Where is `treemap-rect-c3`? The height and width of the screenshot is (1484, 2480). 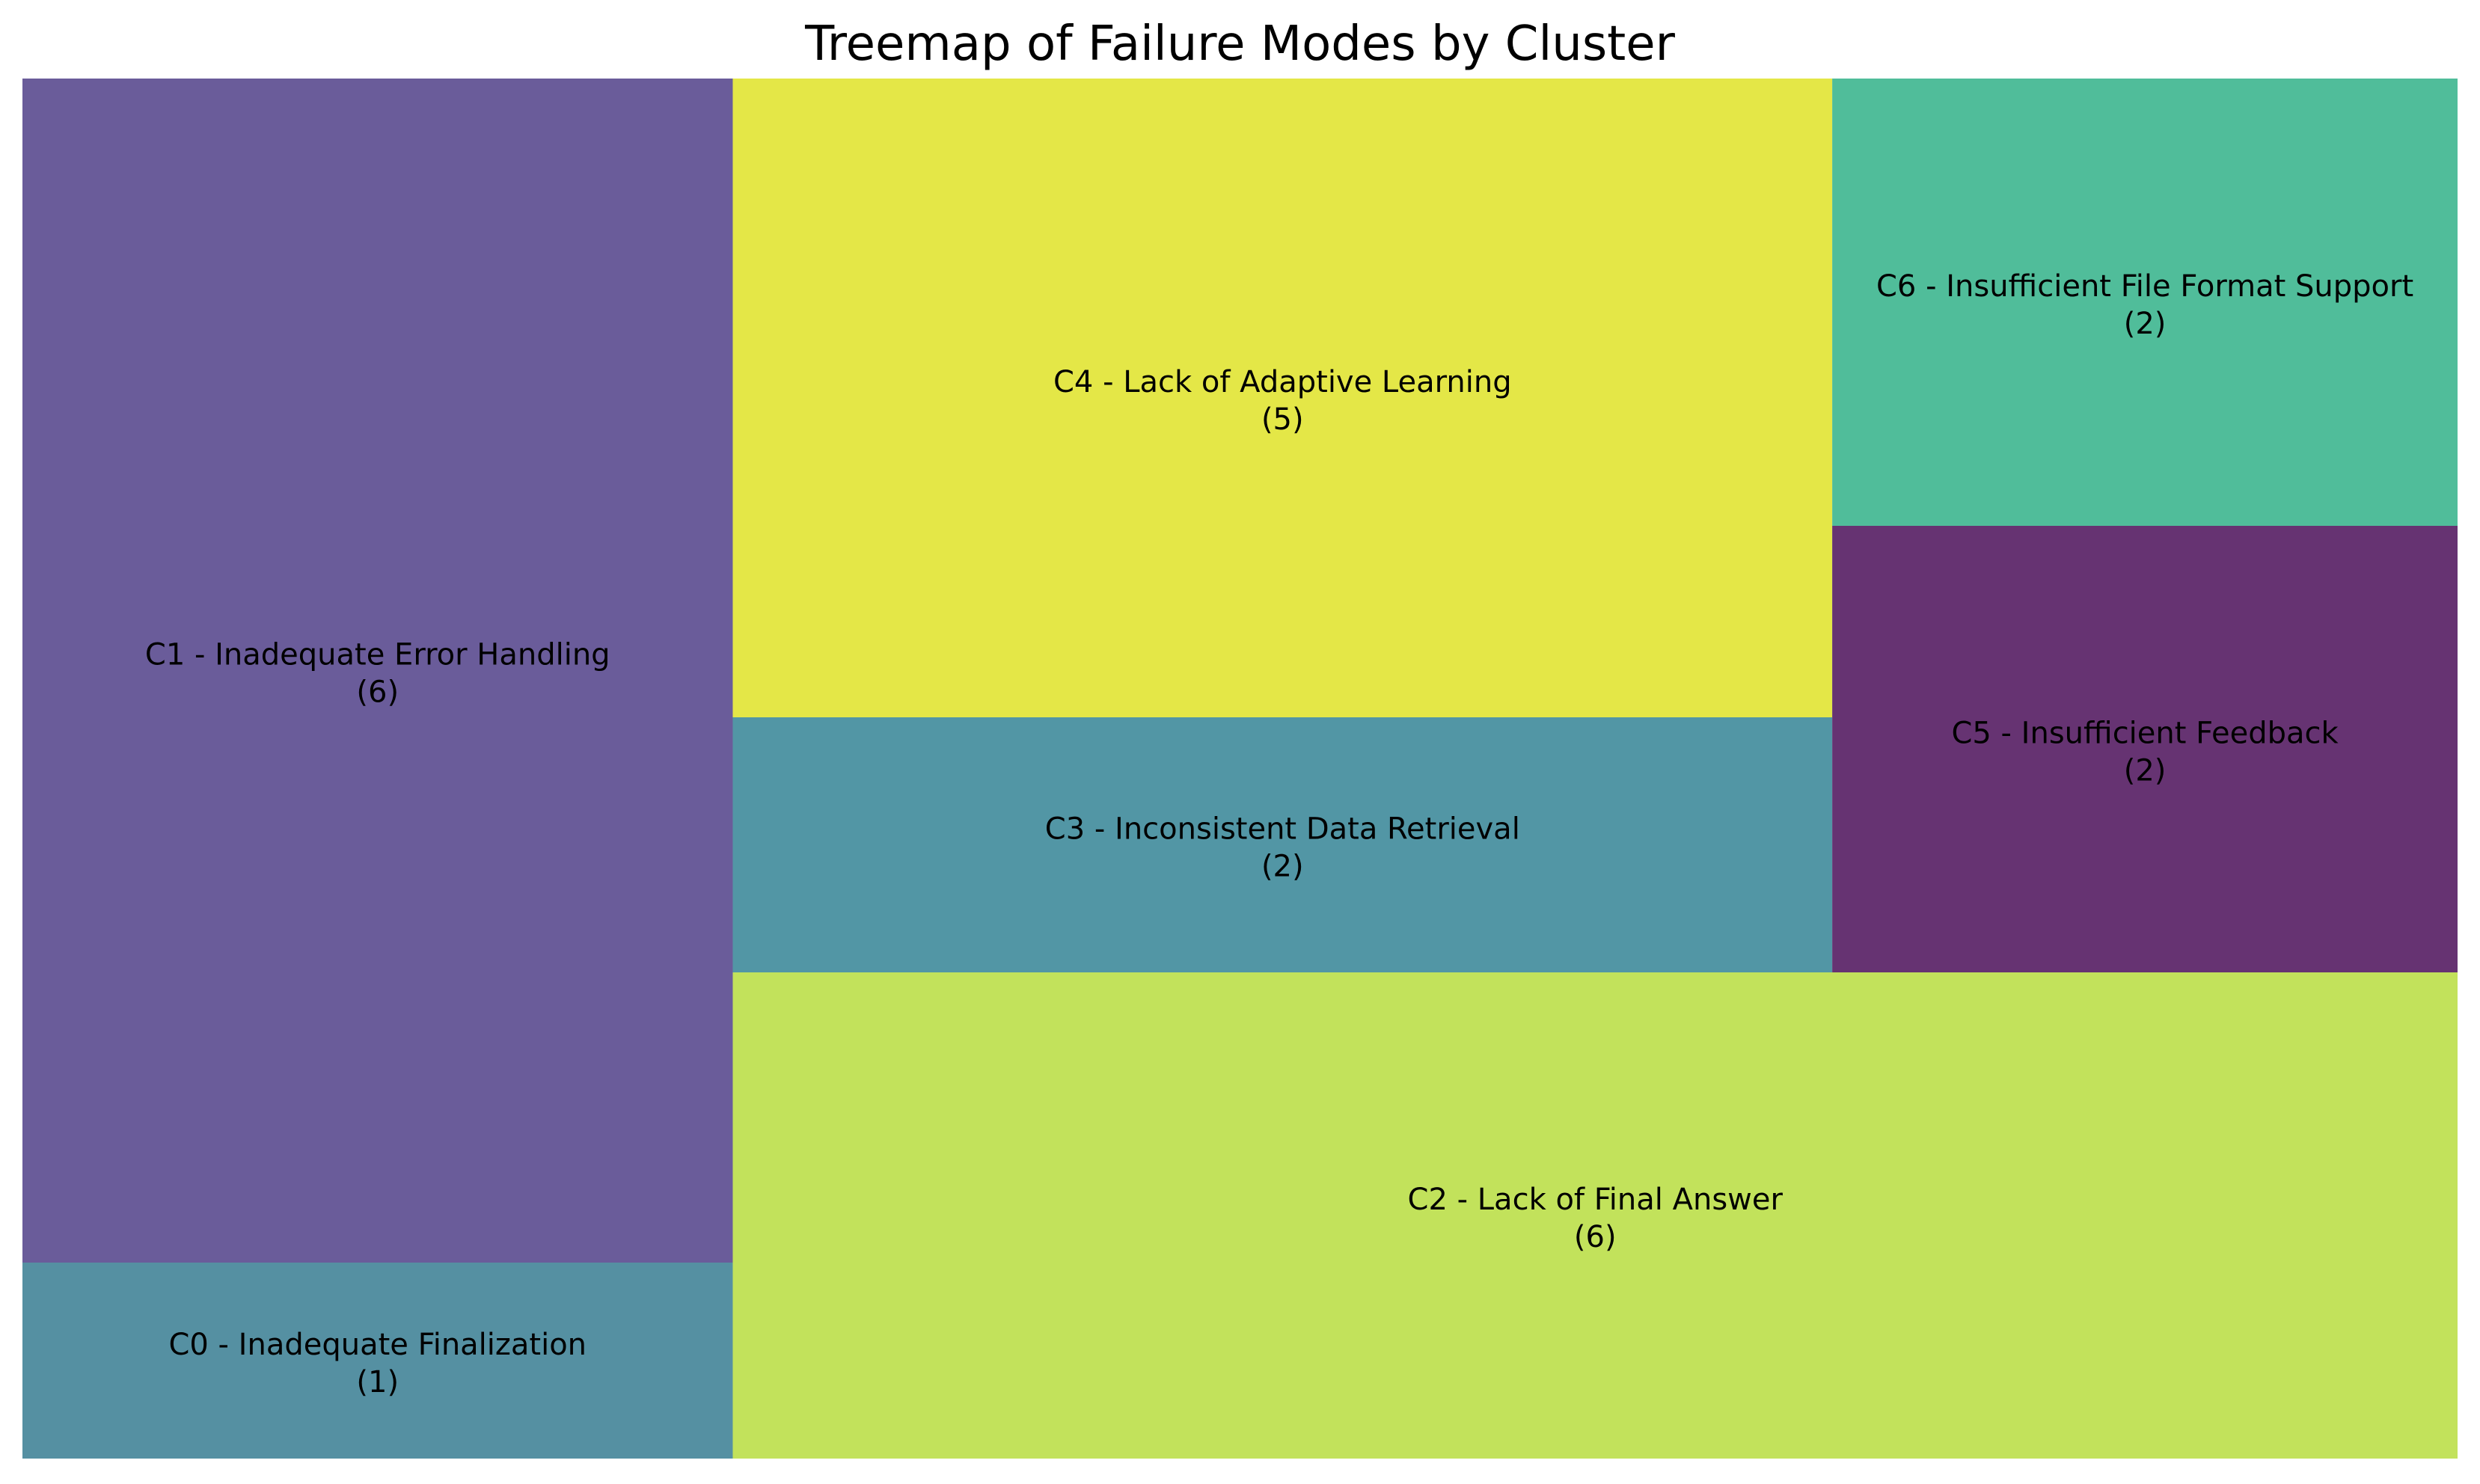 treemap-rect-c3 is located at coordinates (1282, 844).